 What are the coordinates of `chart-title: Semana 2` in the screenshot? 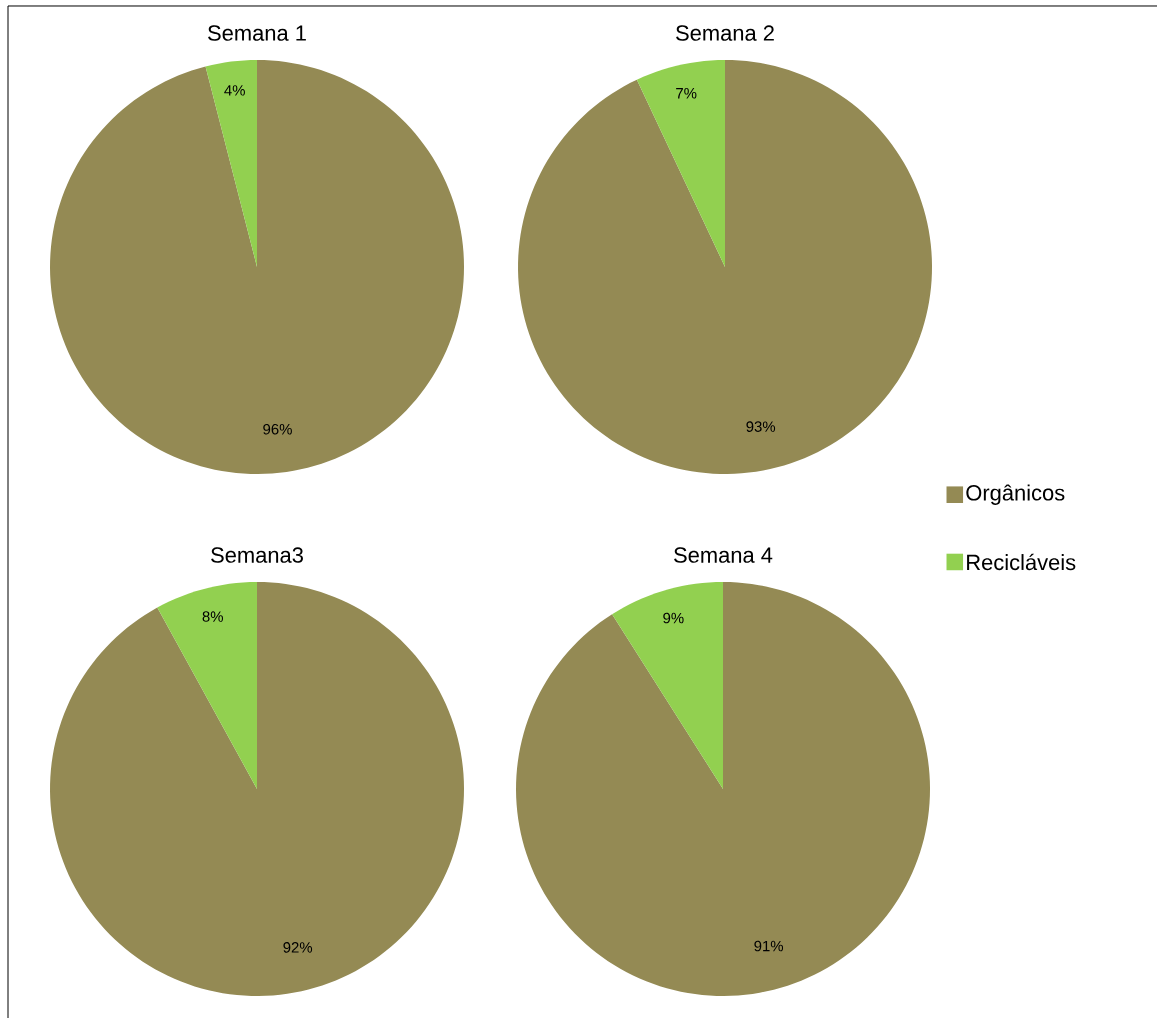 It's located at (725, 33).